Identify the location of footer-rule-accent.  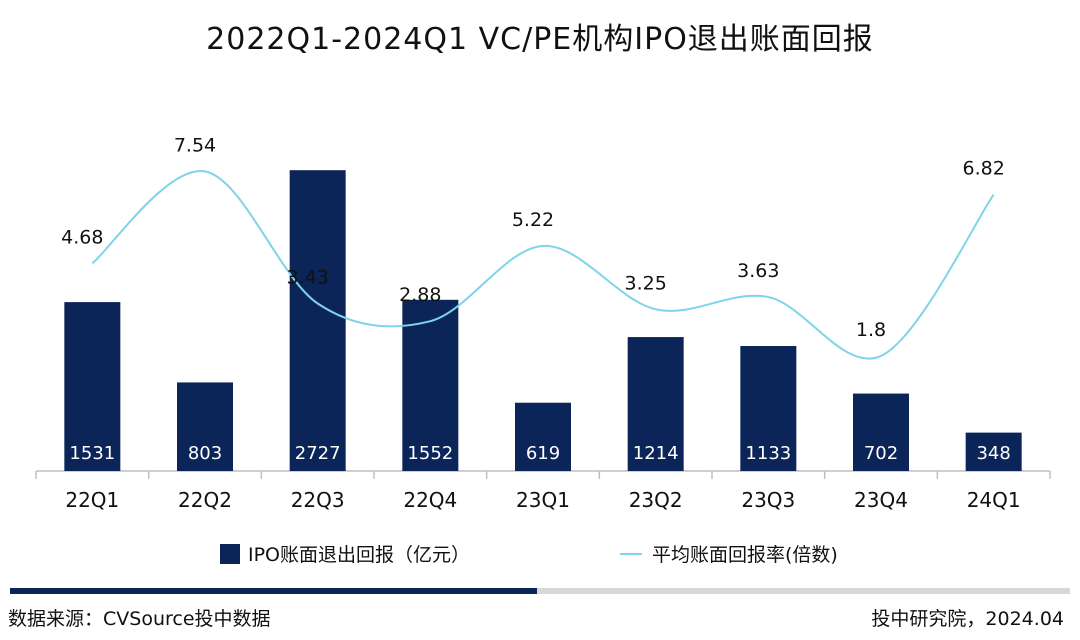
(273, 591).